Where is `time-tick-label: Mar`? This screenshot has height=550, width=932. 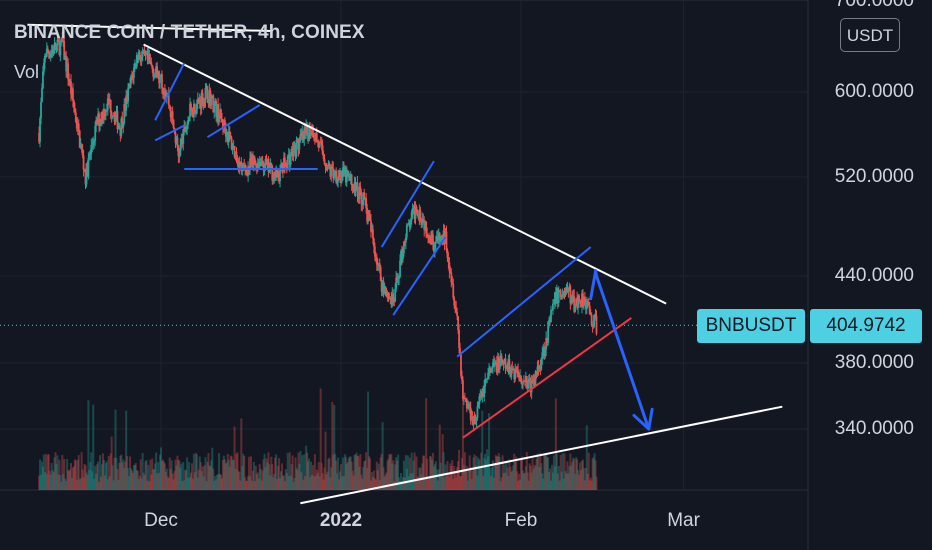 time-tick-label: Mar is located at coordinates (683, 520).